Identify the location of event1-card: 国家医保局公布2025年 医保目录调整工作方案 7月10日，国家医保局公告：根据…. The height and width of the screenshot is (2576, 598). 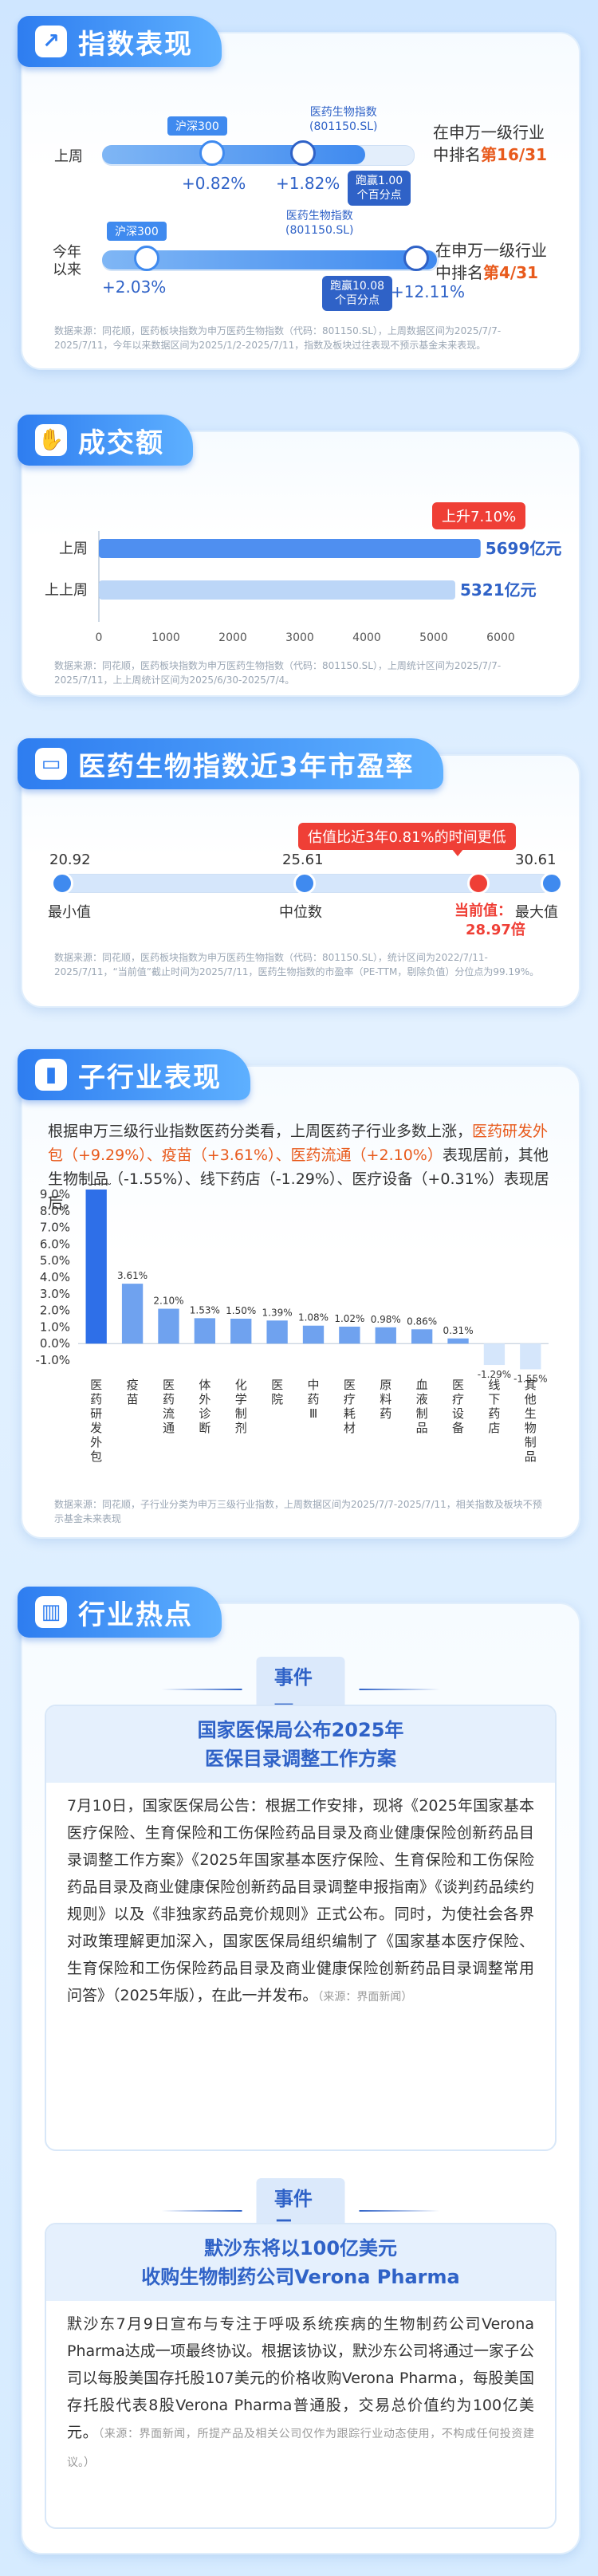
(301, 1928).